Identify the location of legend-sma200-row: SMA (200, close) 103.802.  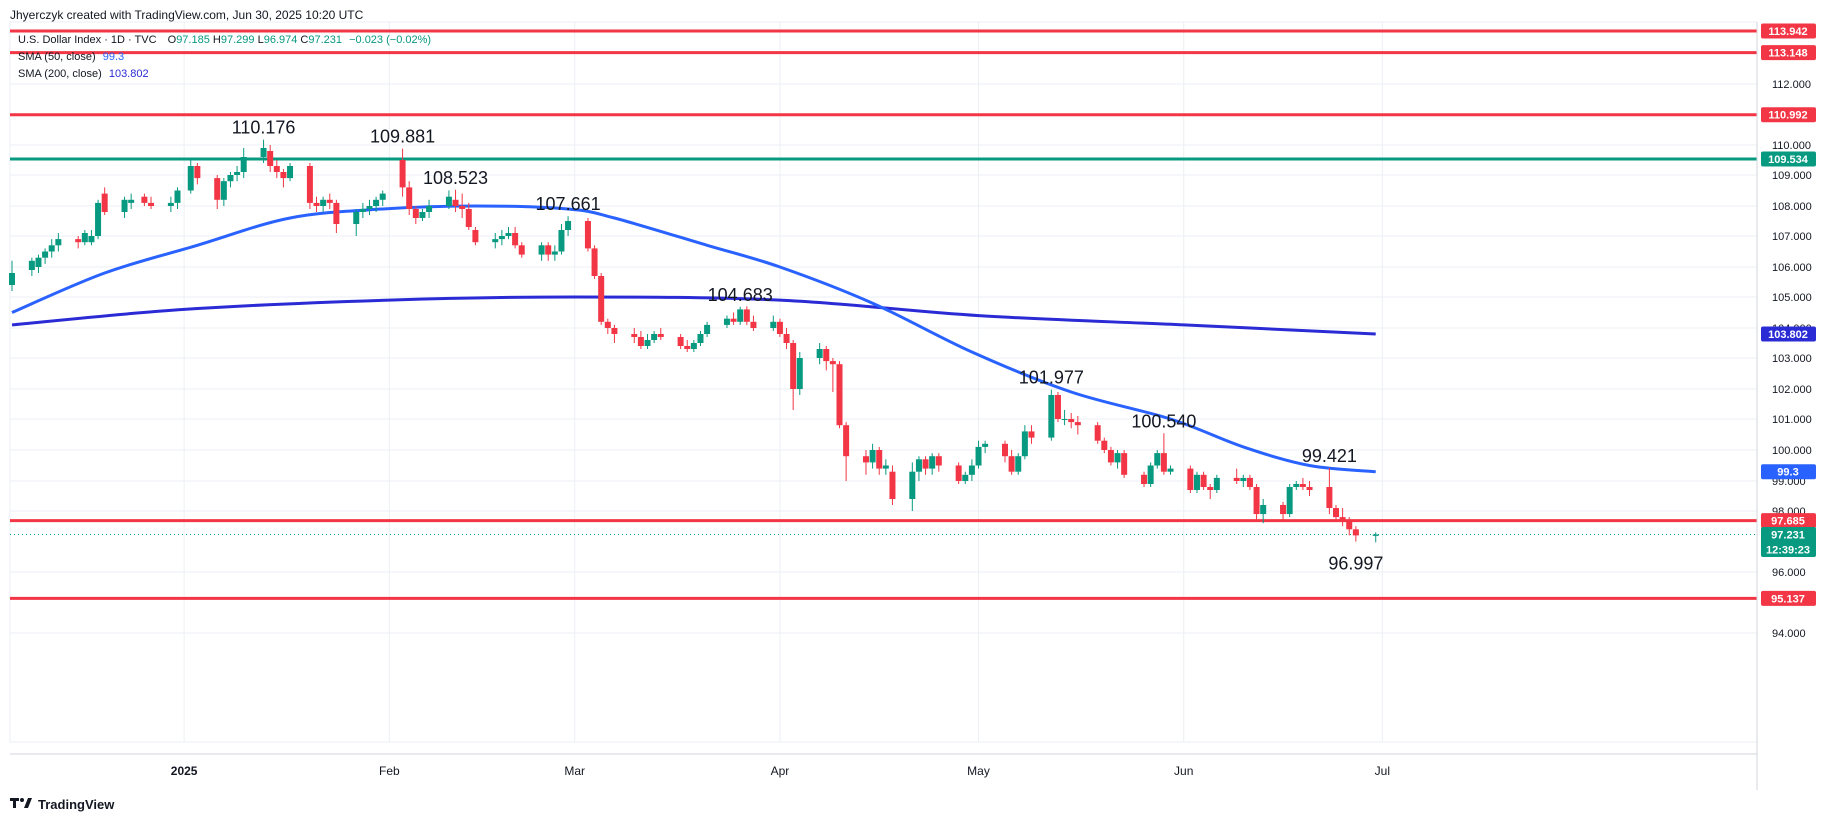
(83, 74).